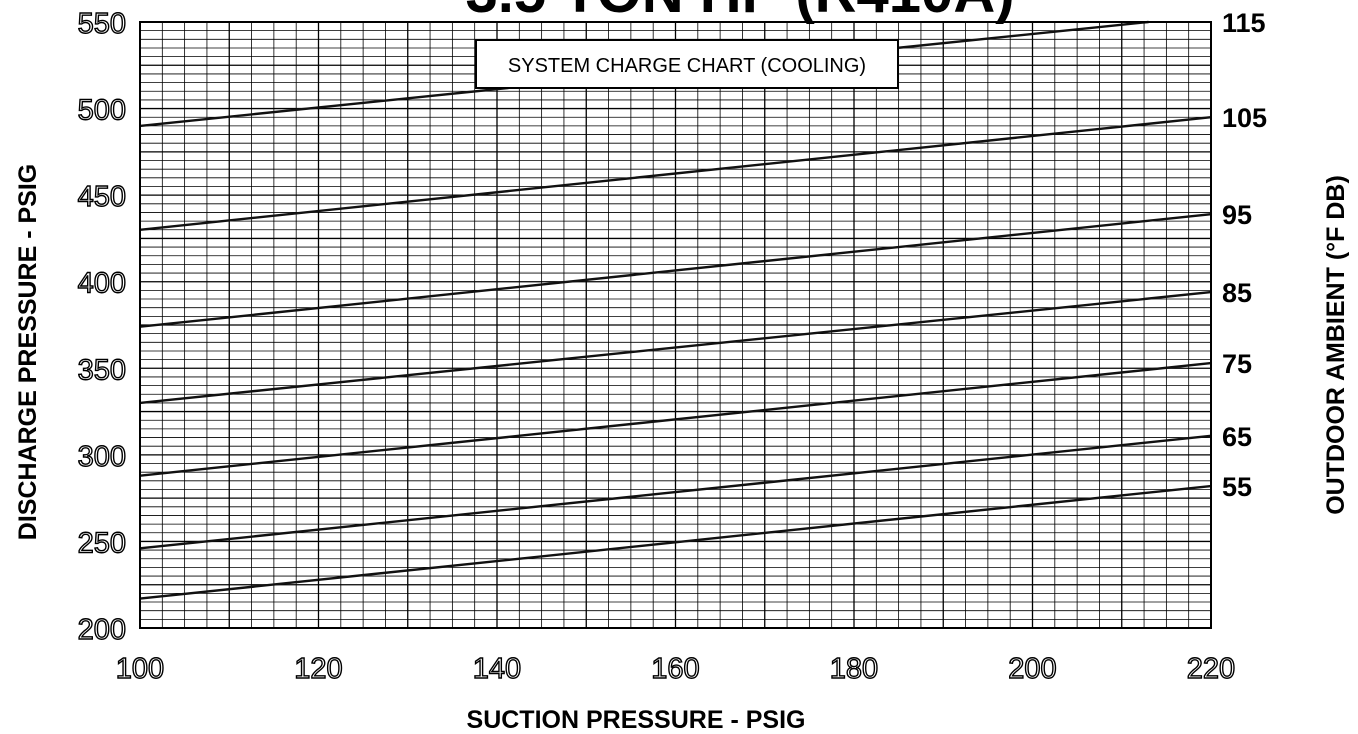  I want to click on y-axis-label: DISCHARGE PRESSURE - PSIG, so click(28, 352).